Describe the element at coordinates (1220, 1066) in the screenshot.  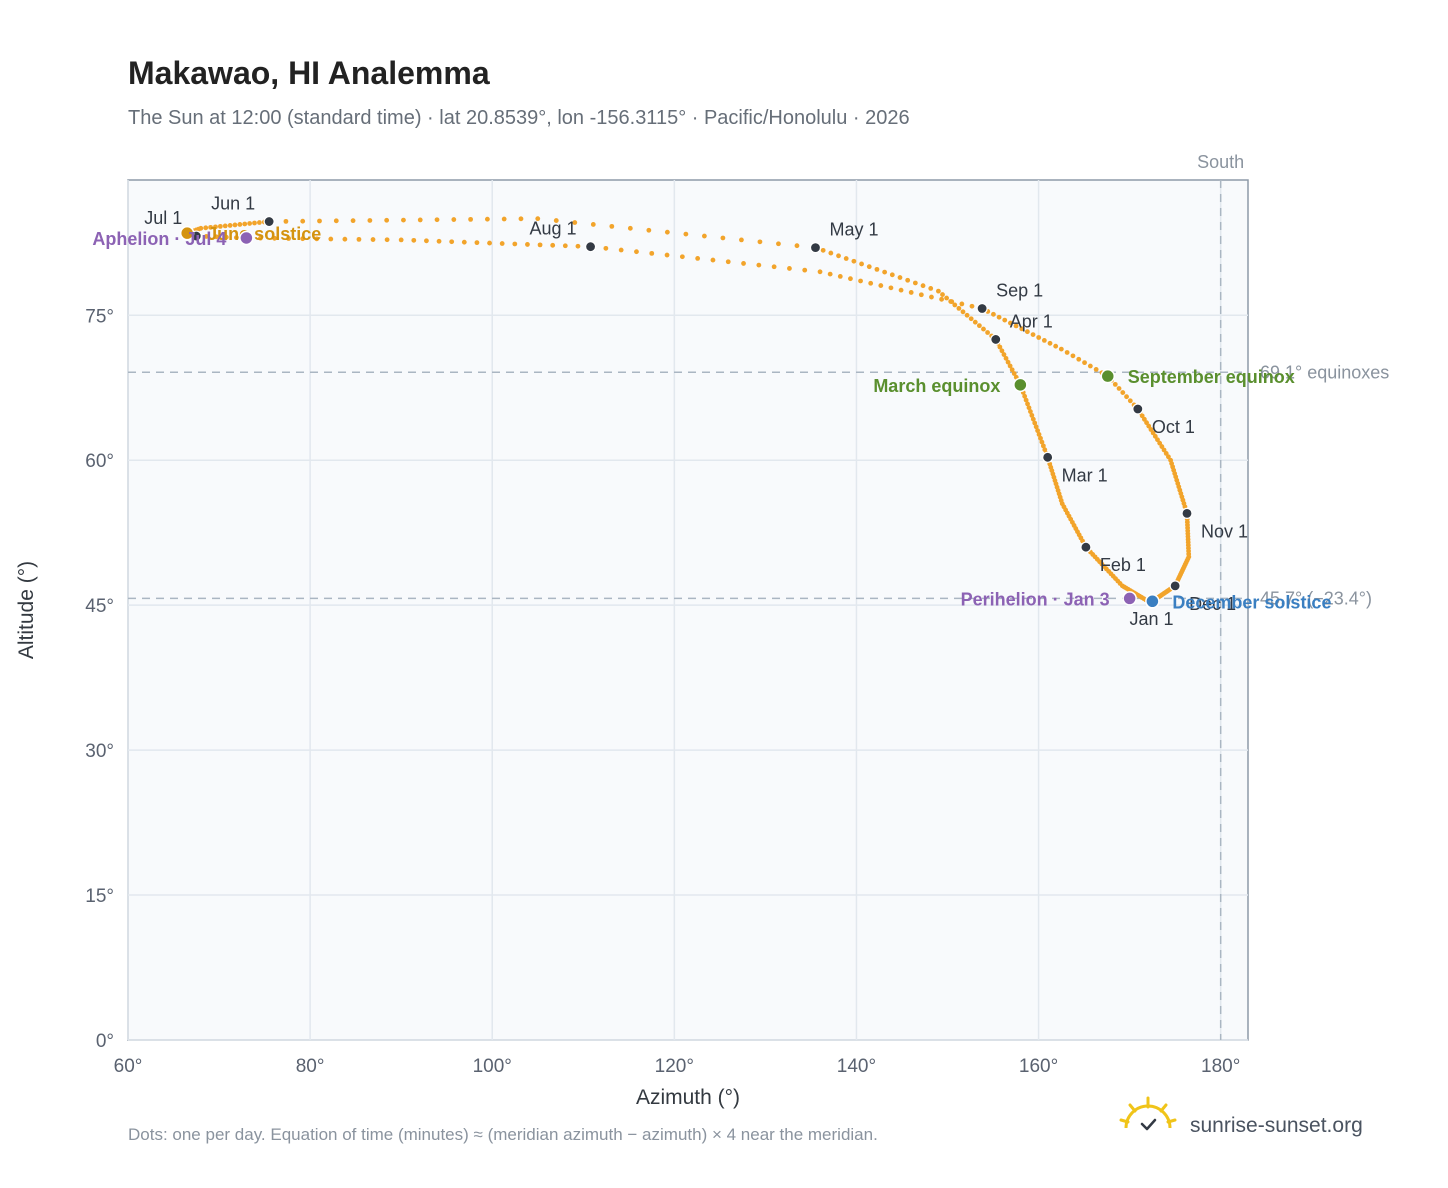
I see `x-tick-label: 180°` at that location.